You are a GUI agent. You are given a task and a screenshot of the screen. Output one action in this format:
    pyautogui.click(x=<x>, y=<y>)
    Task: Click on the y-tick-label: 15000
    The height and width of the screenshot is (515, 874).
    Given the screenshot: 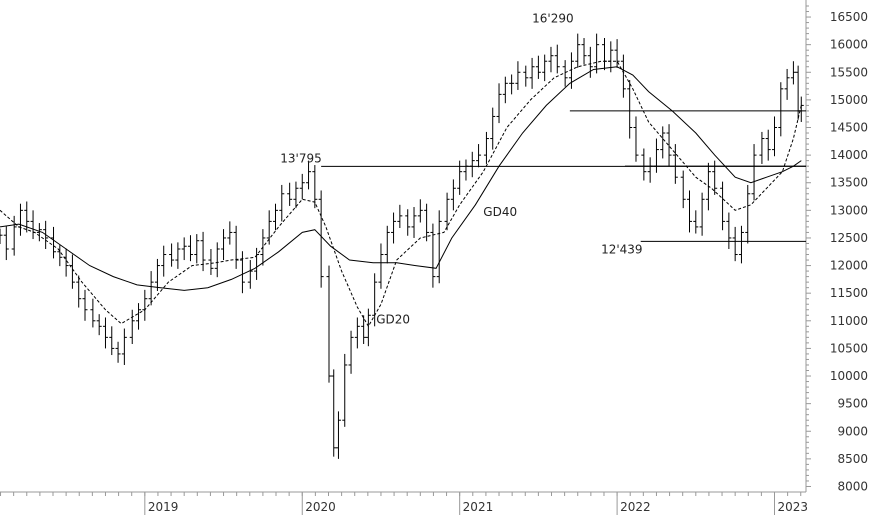 What is the action you would take?
    pyautogui.click(x=849, y=100)
    